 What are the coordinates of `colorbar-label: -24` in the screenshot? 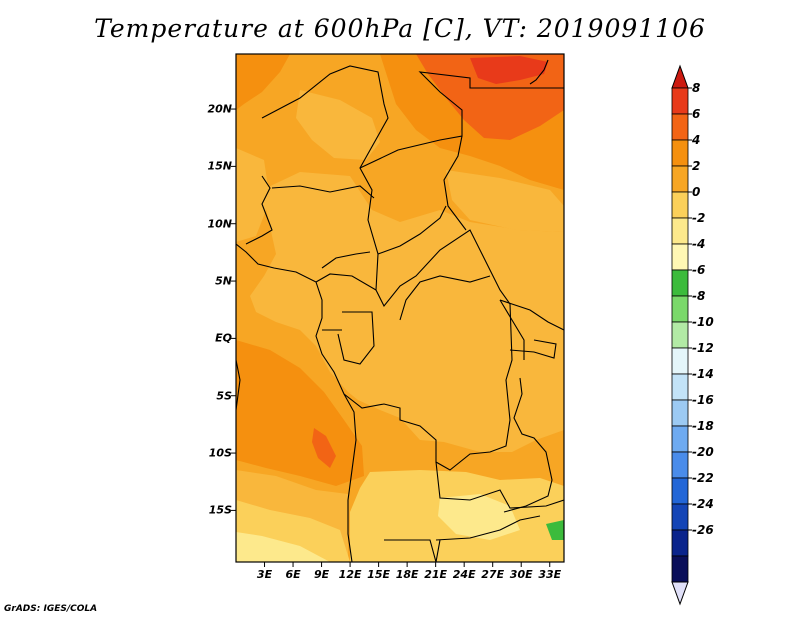 It's located at (703, 504).